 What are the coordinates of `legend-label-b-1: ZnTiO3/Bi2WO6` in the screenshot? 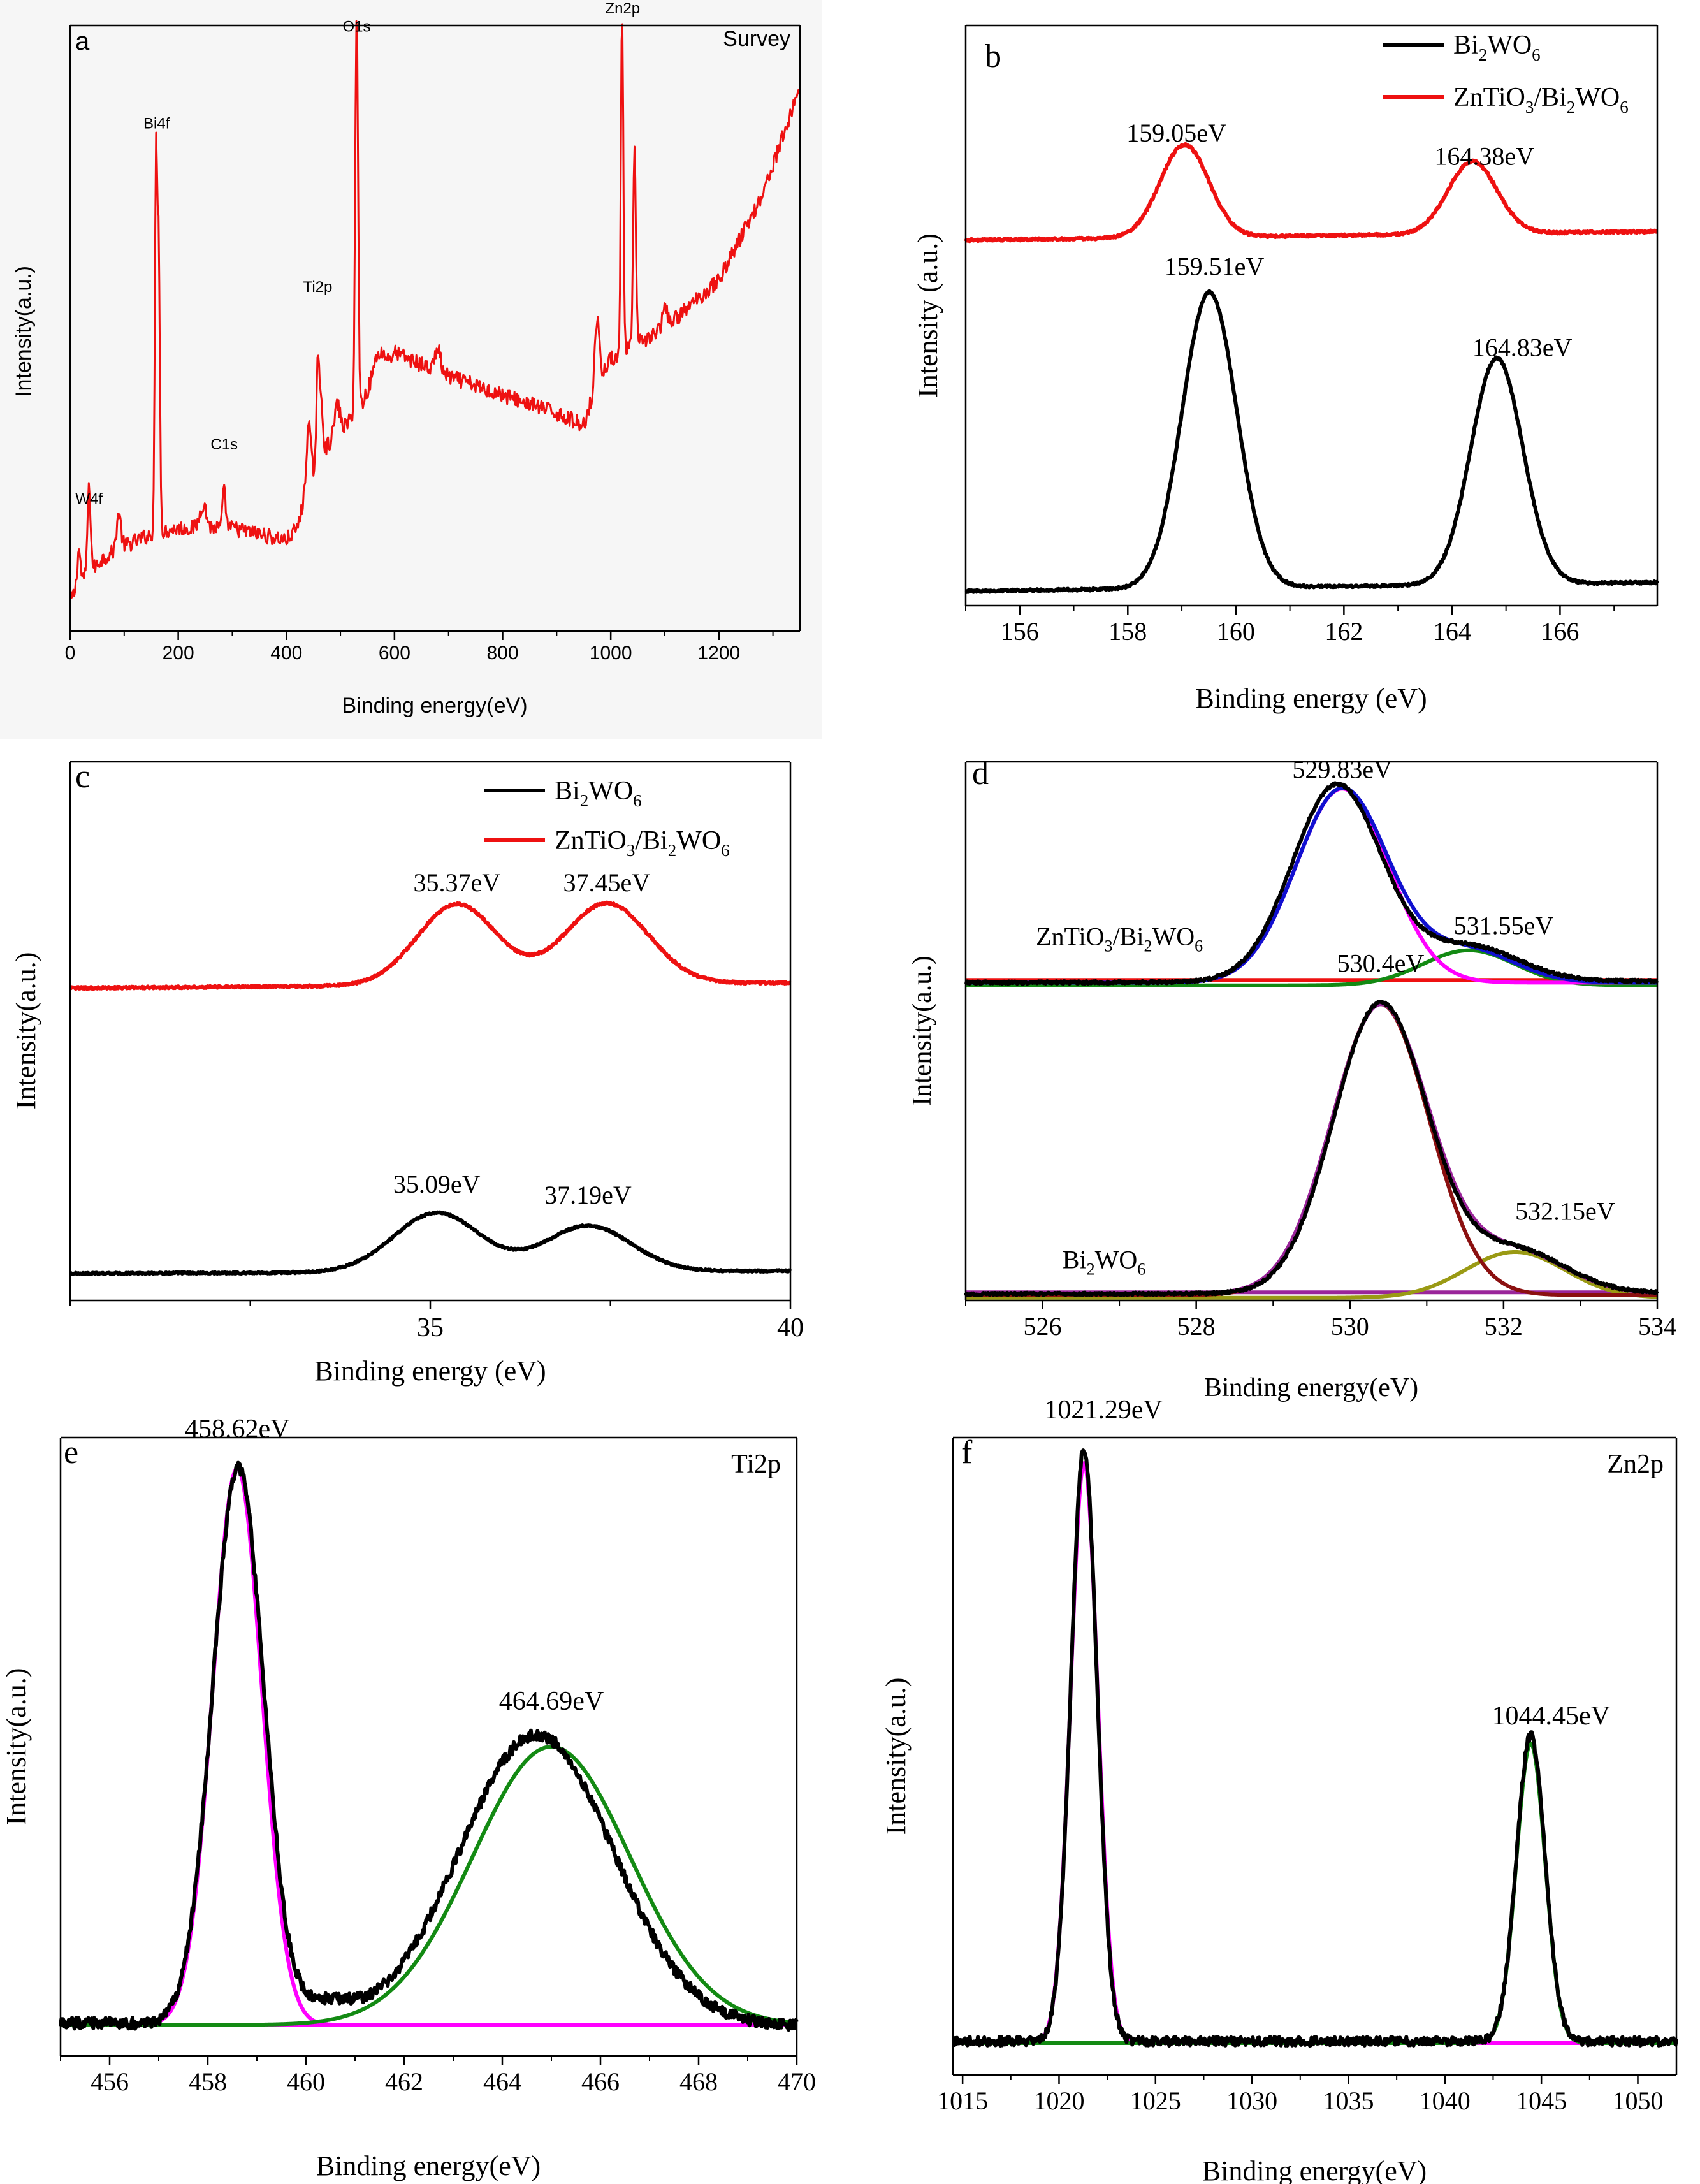 It's located at (1541, 100).